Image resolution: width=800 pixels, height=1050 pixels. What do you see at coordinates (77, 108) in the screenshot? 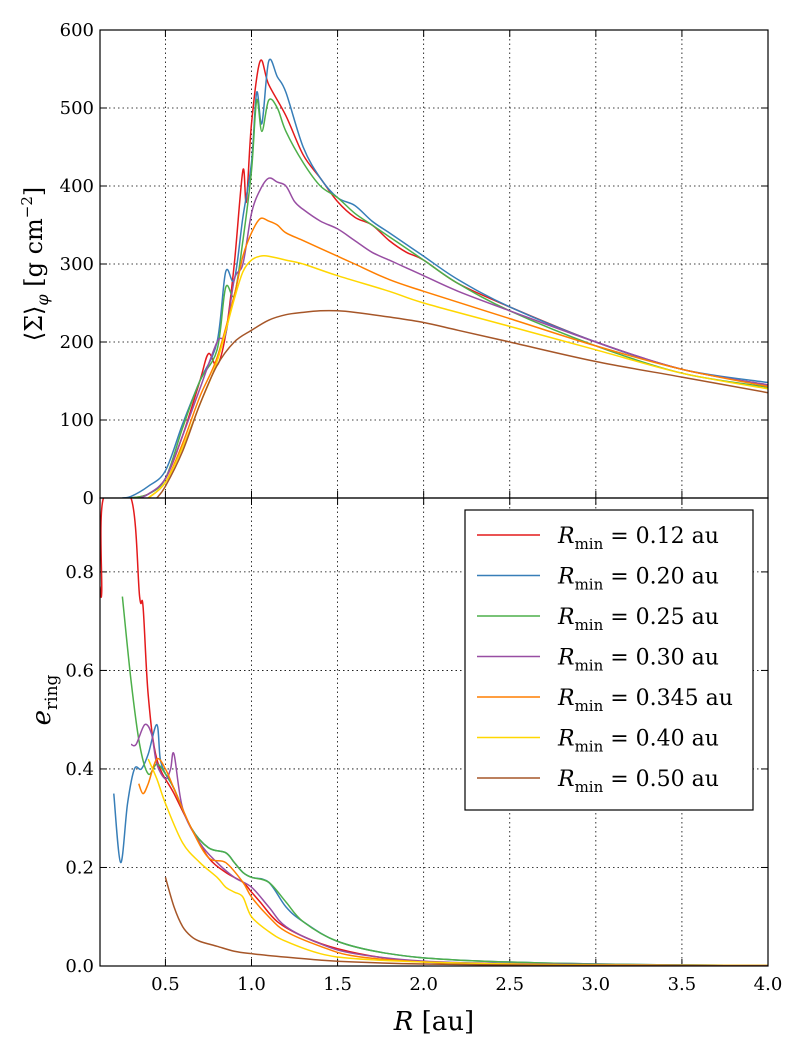
I see `top-y-tick-label: 500` at bounding box center [77, 108].